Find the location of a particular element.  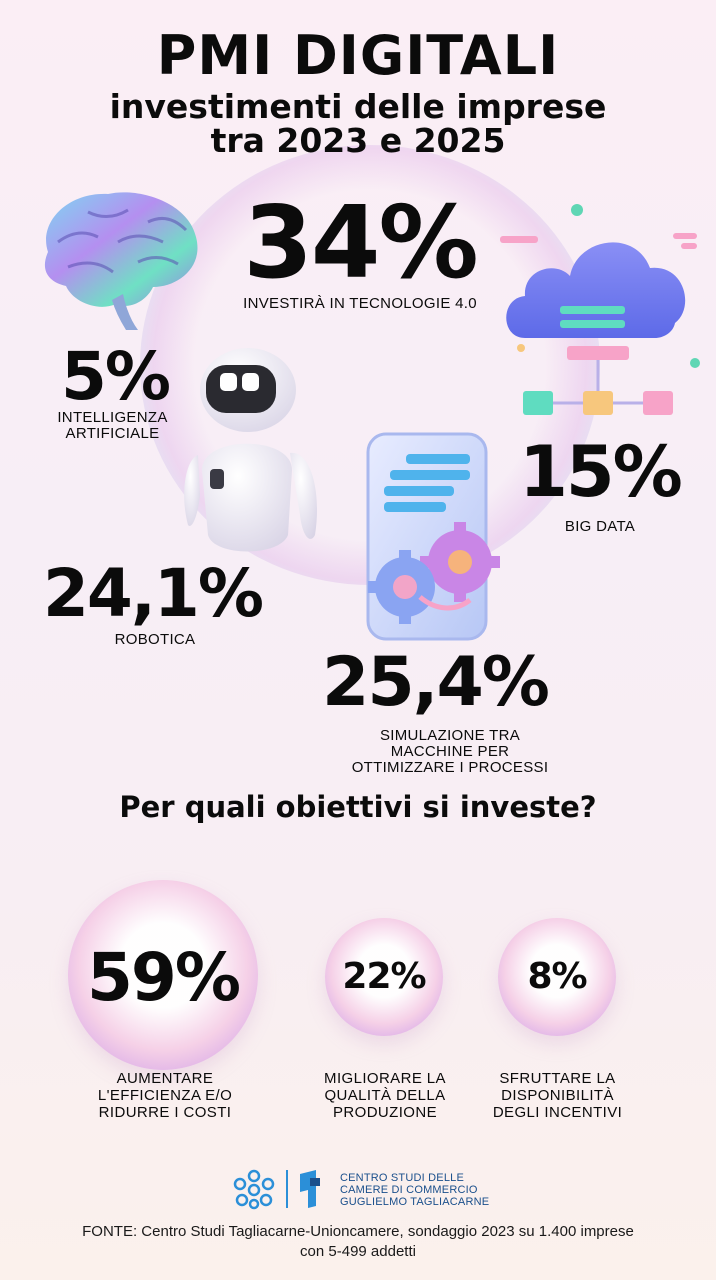

footer-org-line-3: GUGLIELMO TAGLIACARNE is located at coordinates (415, 1202).